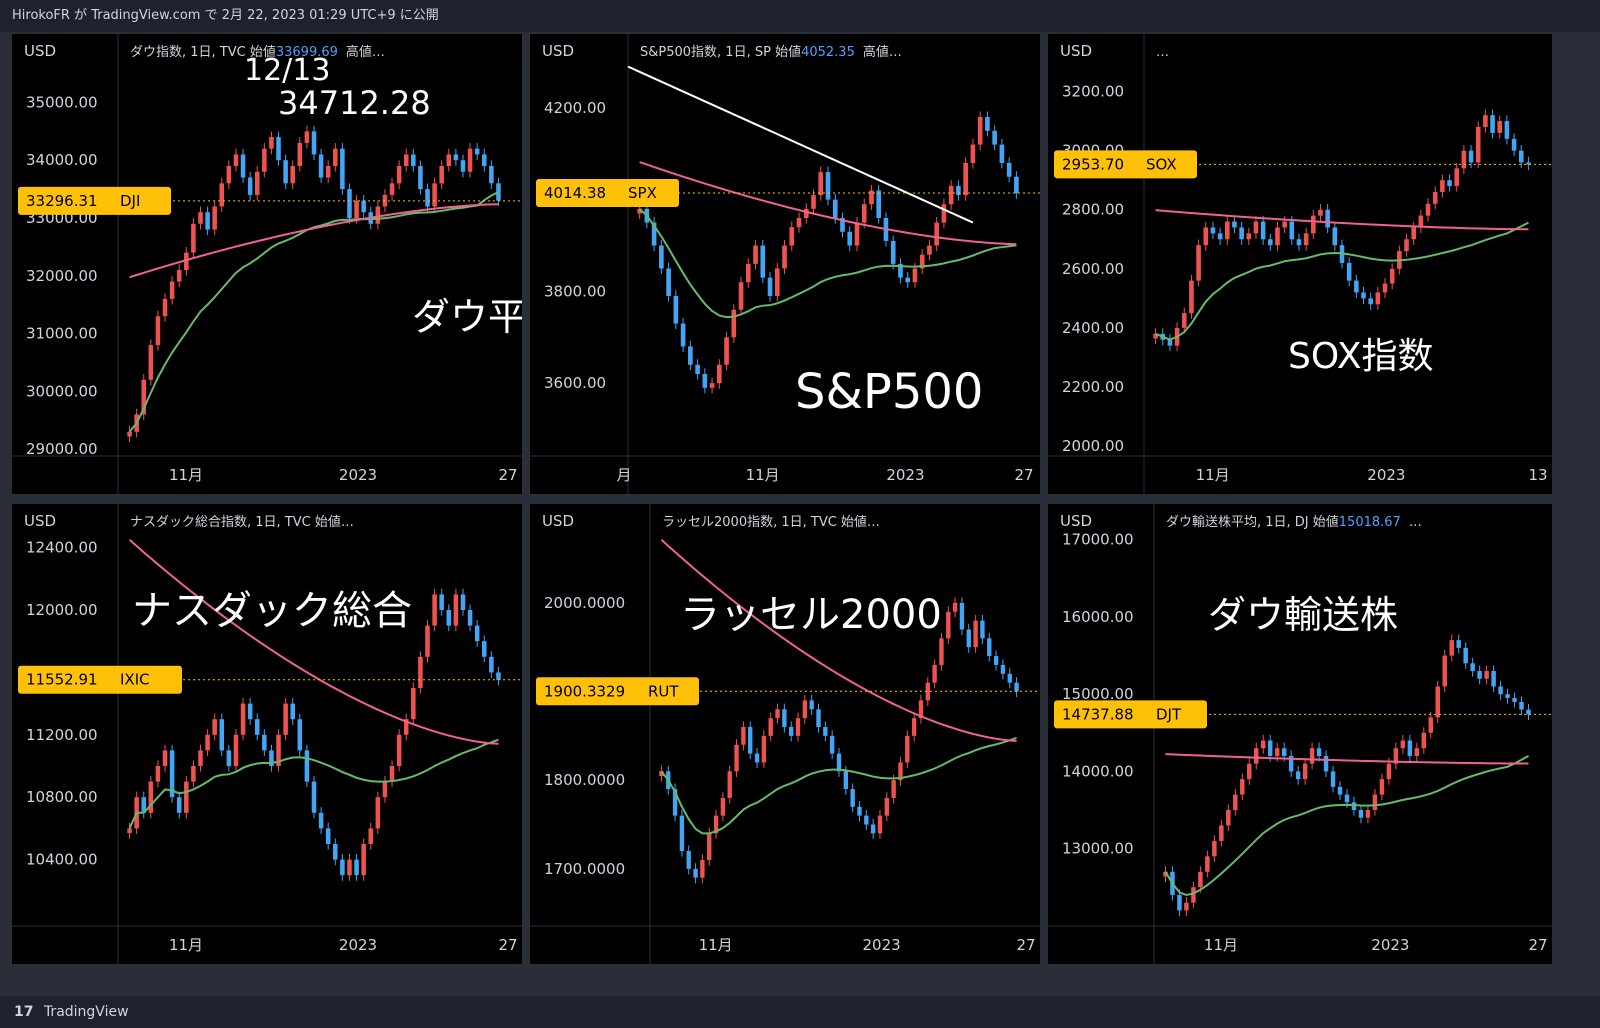 This screenshot has width=1600, height=1028. What do you see at coordinates (24, 1012) in the screenshot?
I see `tv-logo-icon: 17` at bounding box center [24, 1012].